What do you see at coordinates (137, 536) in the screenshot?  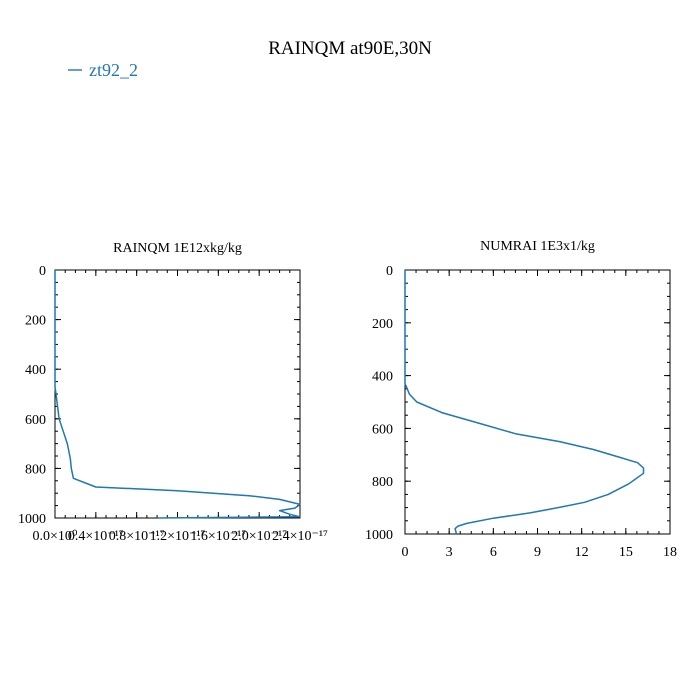 I see `x-tick-label: 0.8×10⁻¹⁷` at bounding box center [137, 536].